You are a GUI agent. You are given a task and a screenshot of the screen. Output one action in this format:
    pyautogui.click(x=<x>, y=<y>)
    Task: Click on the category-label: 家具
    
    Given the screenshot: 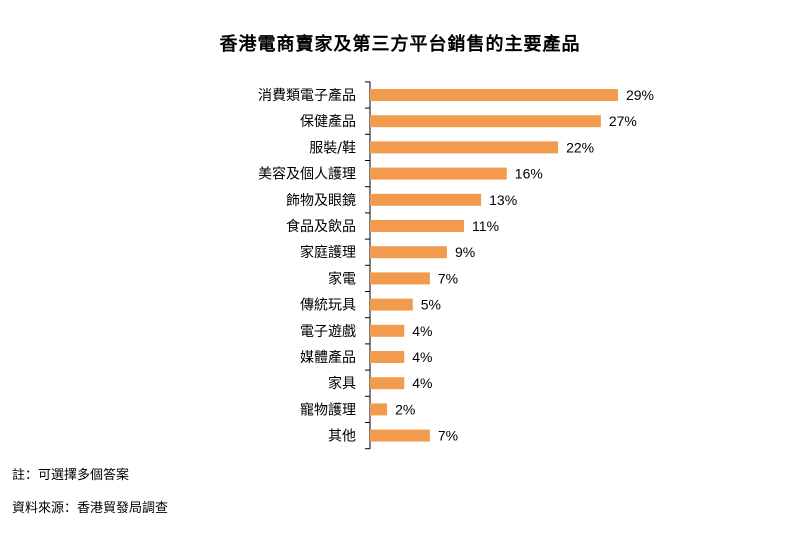 What is the action you would take?
    pyautogui.click(x=342, y=383)
    